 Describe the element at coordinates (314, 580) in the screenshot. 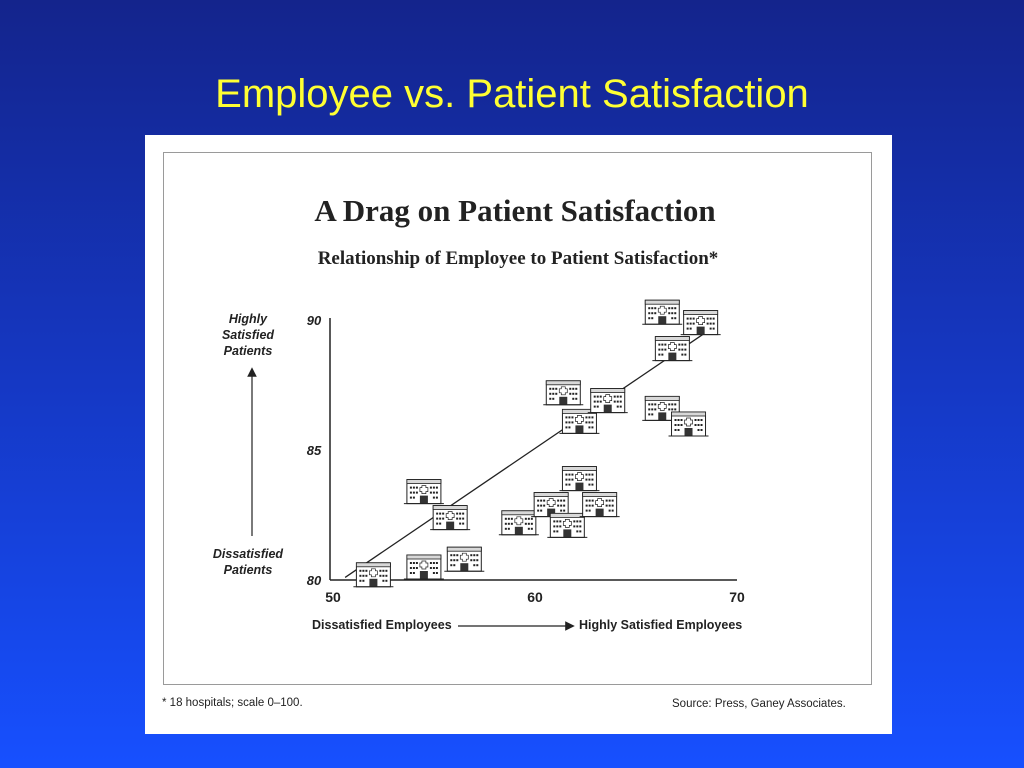

I see `y-tick-label: 80` at that location.